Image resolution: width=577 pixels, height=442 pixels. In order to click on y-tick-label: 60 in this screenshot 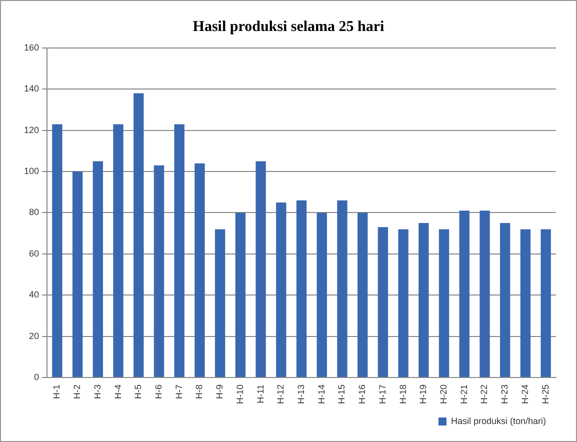, I will do `click(34, 253)`.